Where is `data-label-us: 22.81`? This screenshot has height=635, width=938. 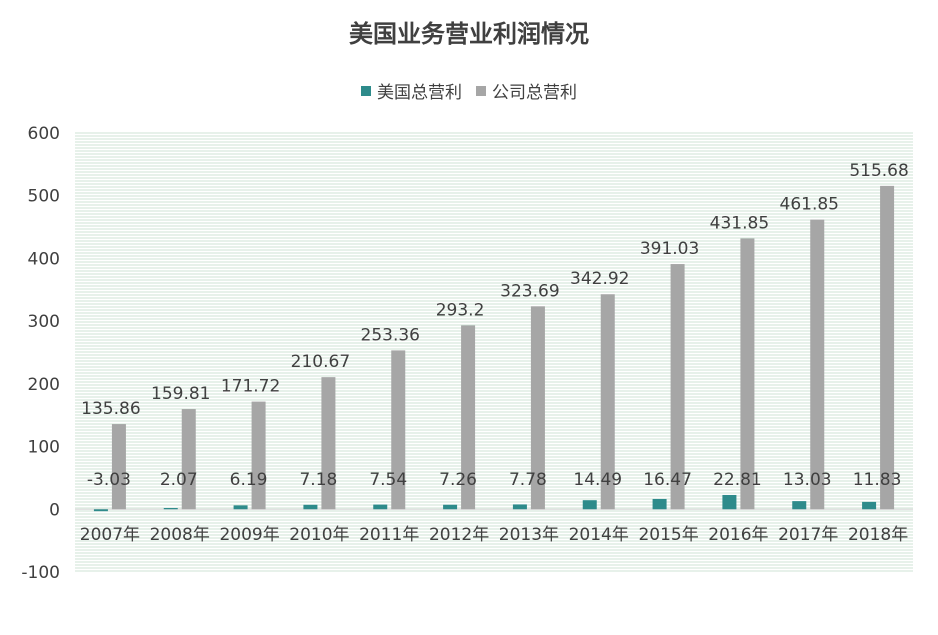 data-label-us: 22.81 is located at coordinates (737, 480).